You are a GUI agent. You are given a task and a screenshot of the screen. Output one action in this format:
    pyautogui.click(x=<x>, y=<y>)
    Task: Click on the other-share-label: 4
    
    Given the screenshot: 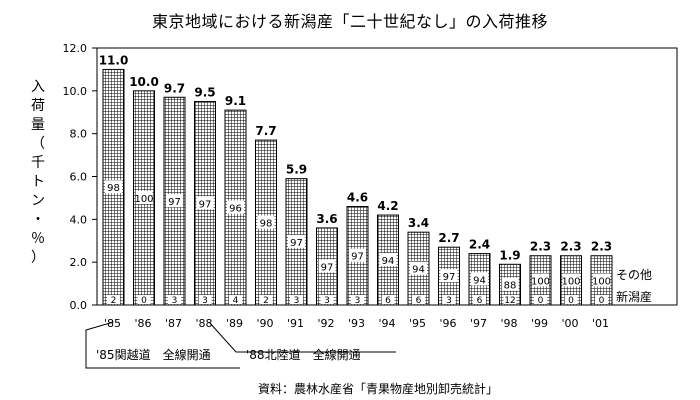 What is the action you would take?
    pyautogui.click(x=236, y=301)
    